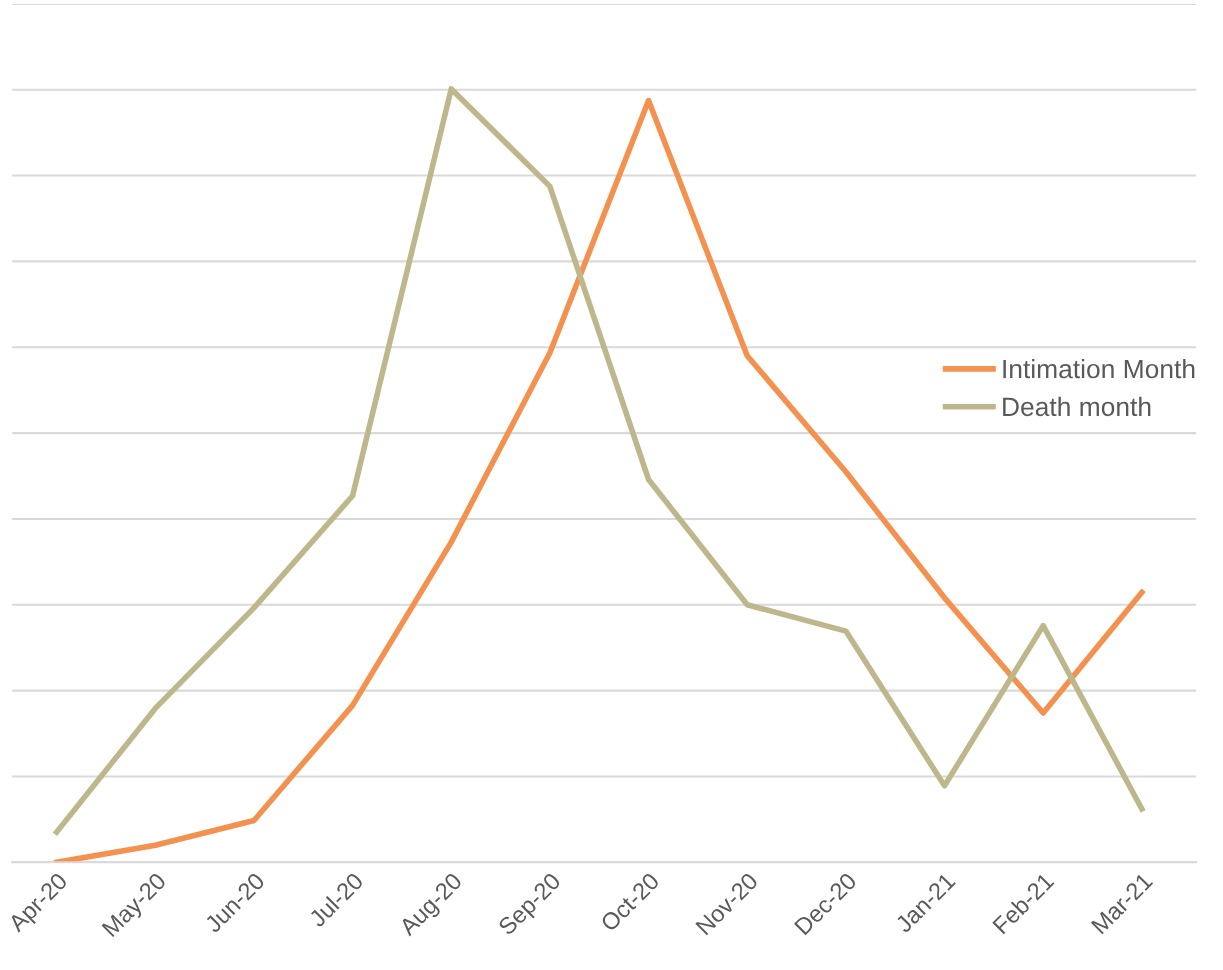  What do you see at coordinates (1099, 368) in the screenshot?
I see `legend-label: Intimation Month` at bounding box center [1099, 368].